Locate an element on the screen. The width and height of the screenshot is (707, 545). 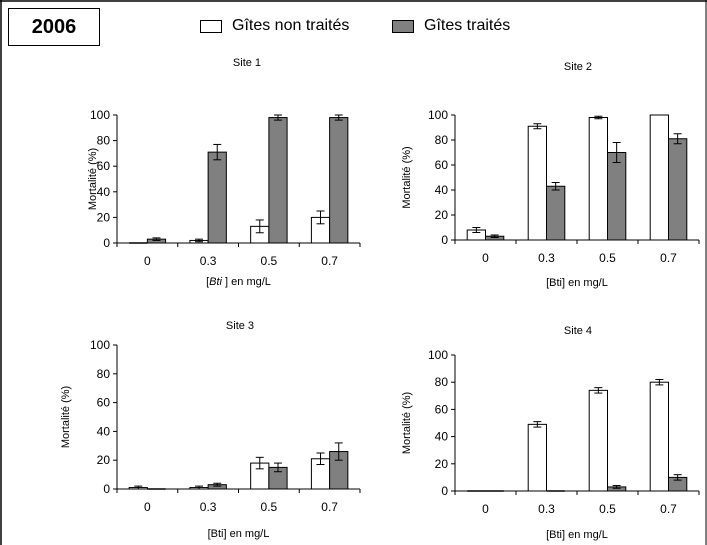
x-axis-label-part: ] en mg/L is located at coordinates (246, 282).